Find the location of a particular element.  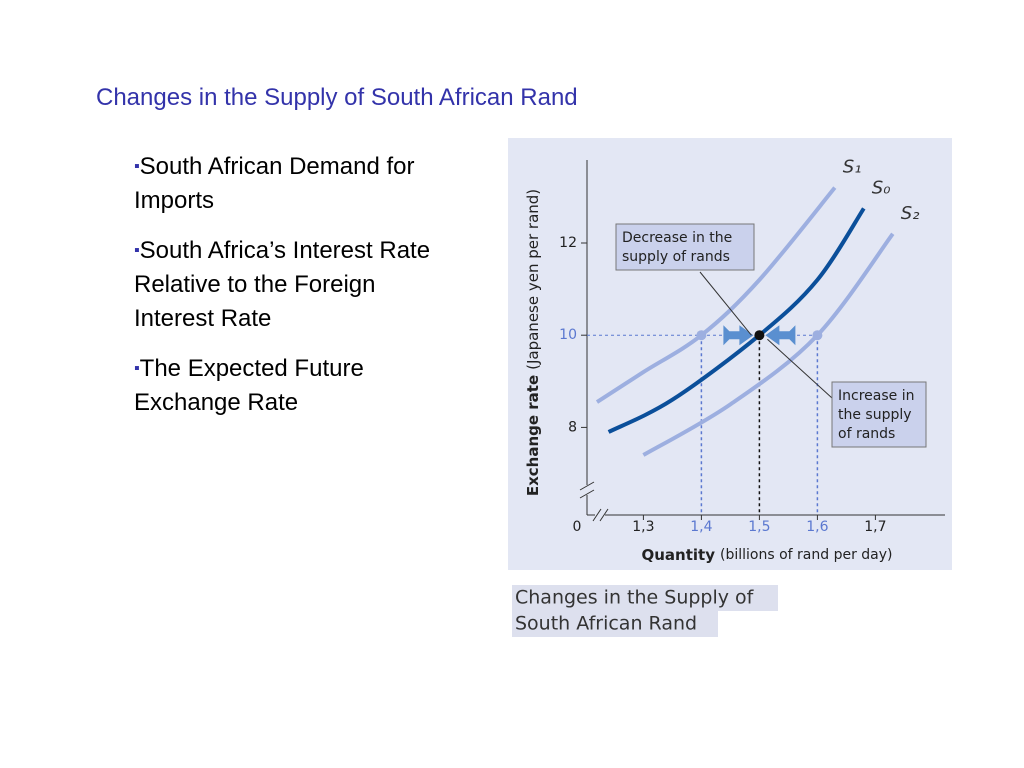

y-tick-label: 10 is located at coordinates (568, 335).